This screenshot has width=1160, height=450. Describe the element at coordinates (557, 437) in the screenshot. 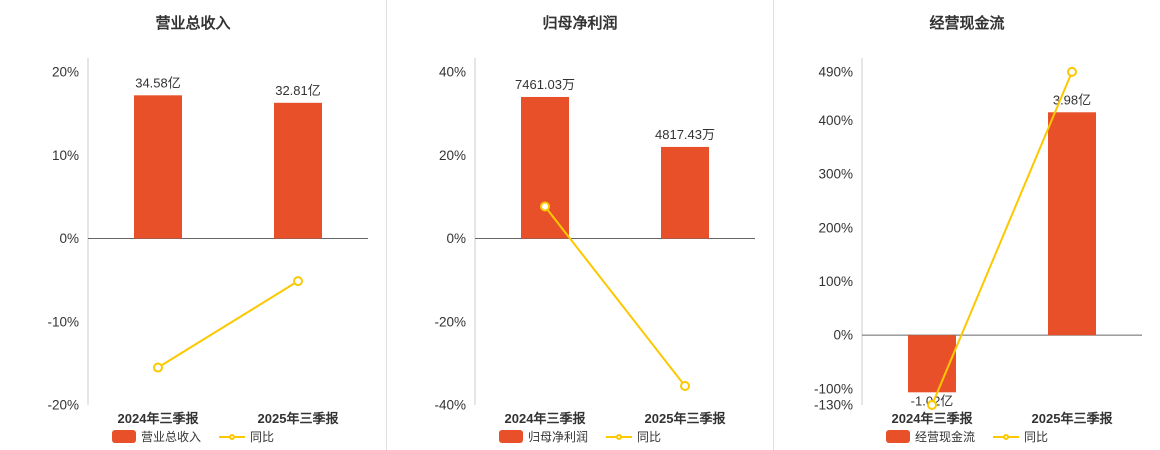

I see `bar-legend-label: 归母净利润` at that location.